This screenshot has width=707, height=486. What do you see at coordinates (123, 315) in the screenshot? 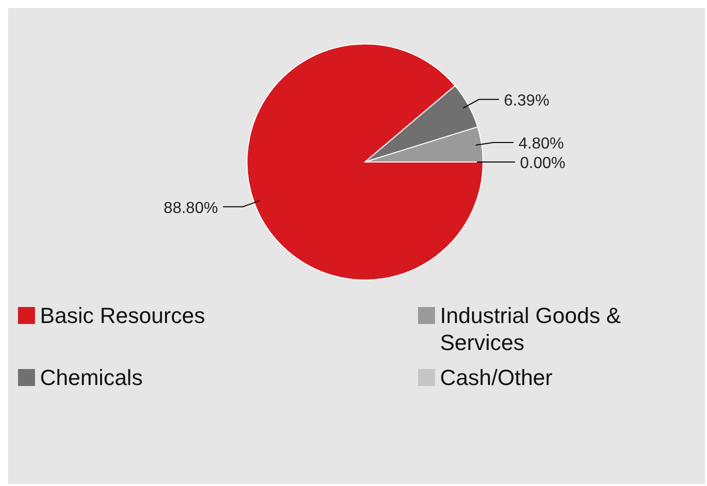
I see `legend-label: Basic Resources` at bounding box center [123, 315].